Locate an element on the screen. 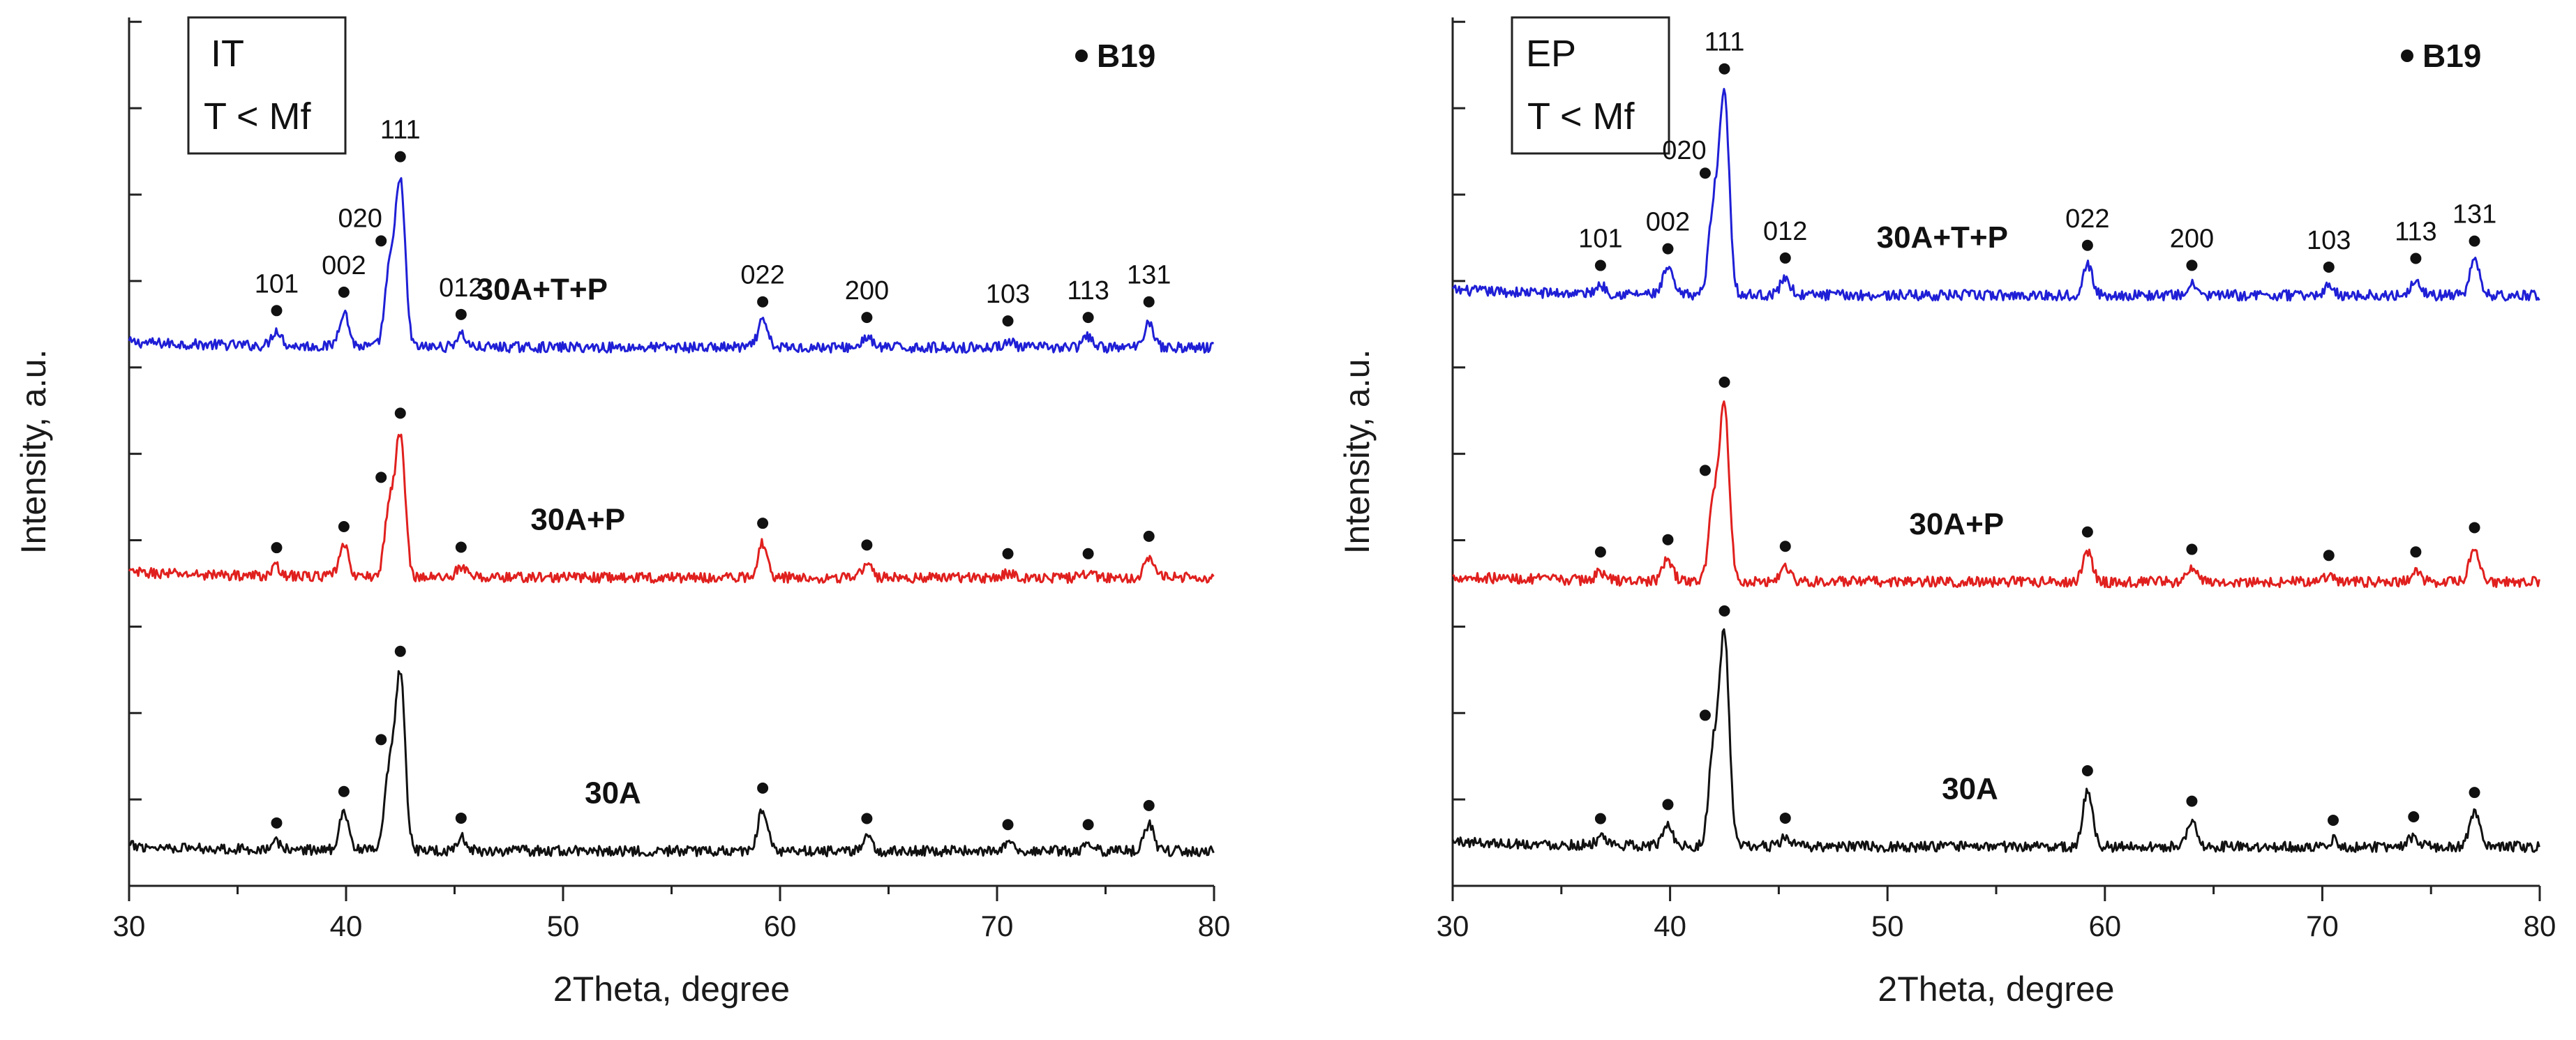 The width and height of the screenshot is (2576, 1040). x-tick-label: 70 is located at coordinates (997, 926).